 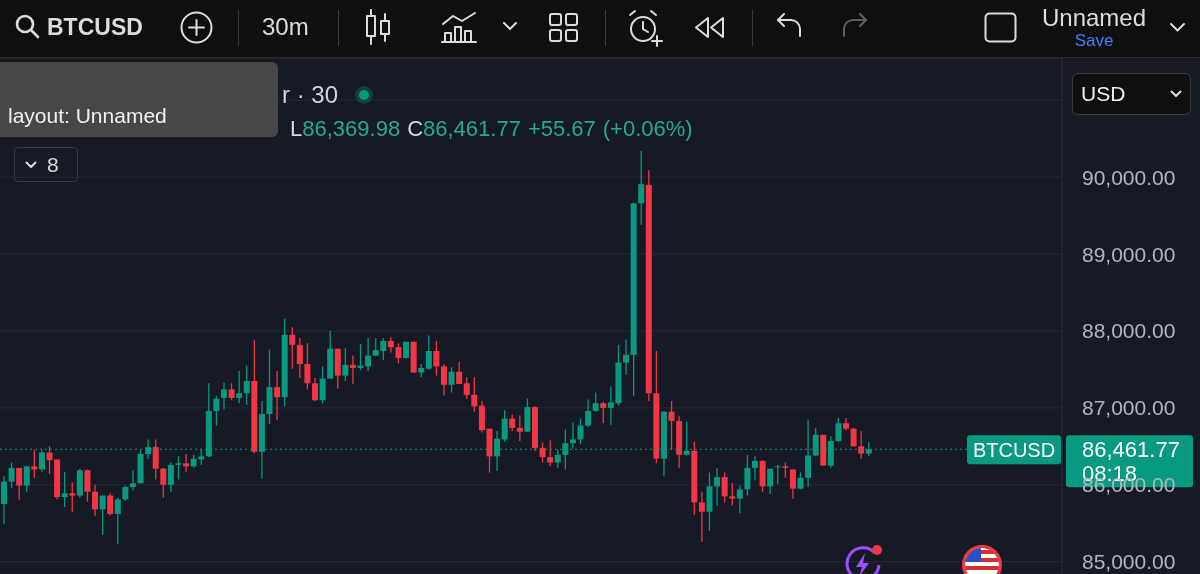 What do you see at coordinates (139, 99) in the screenshot?
I see `tooltip: layout: Unnamed` at bounding box center [139, 99].